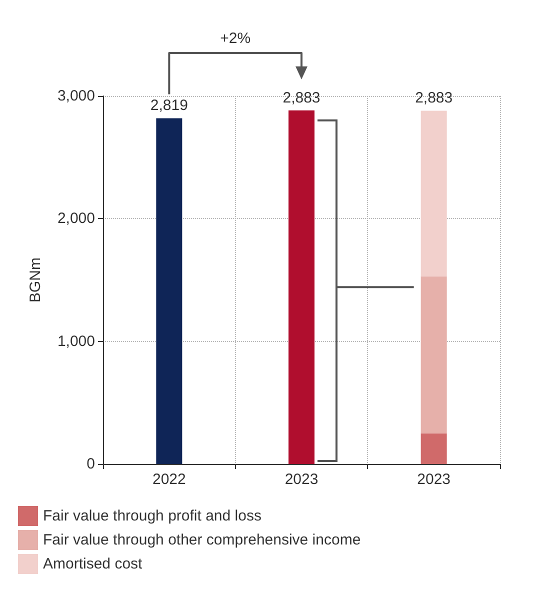 This screenshot has height=592, width=533. Describe the element at coordinates (169, 479) in the screenshot. I see `x-tick-label: 2022` at that location.